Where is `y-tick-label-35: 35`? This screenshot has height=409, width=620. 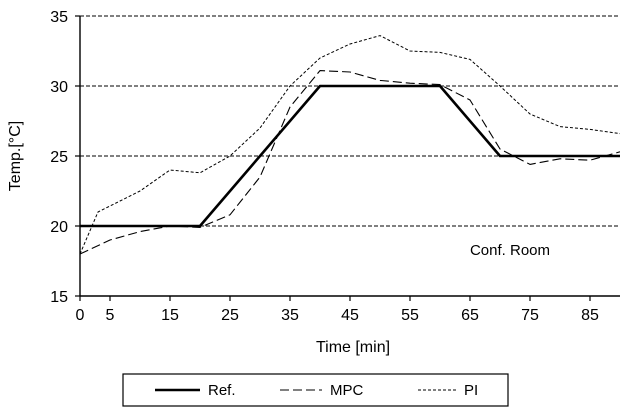
y-tick-label-35: 35 is located at coordinates (59, 17).